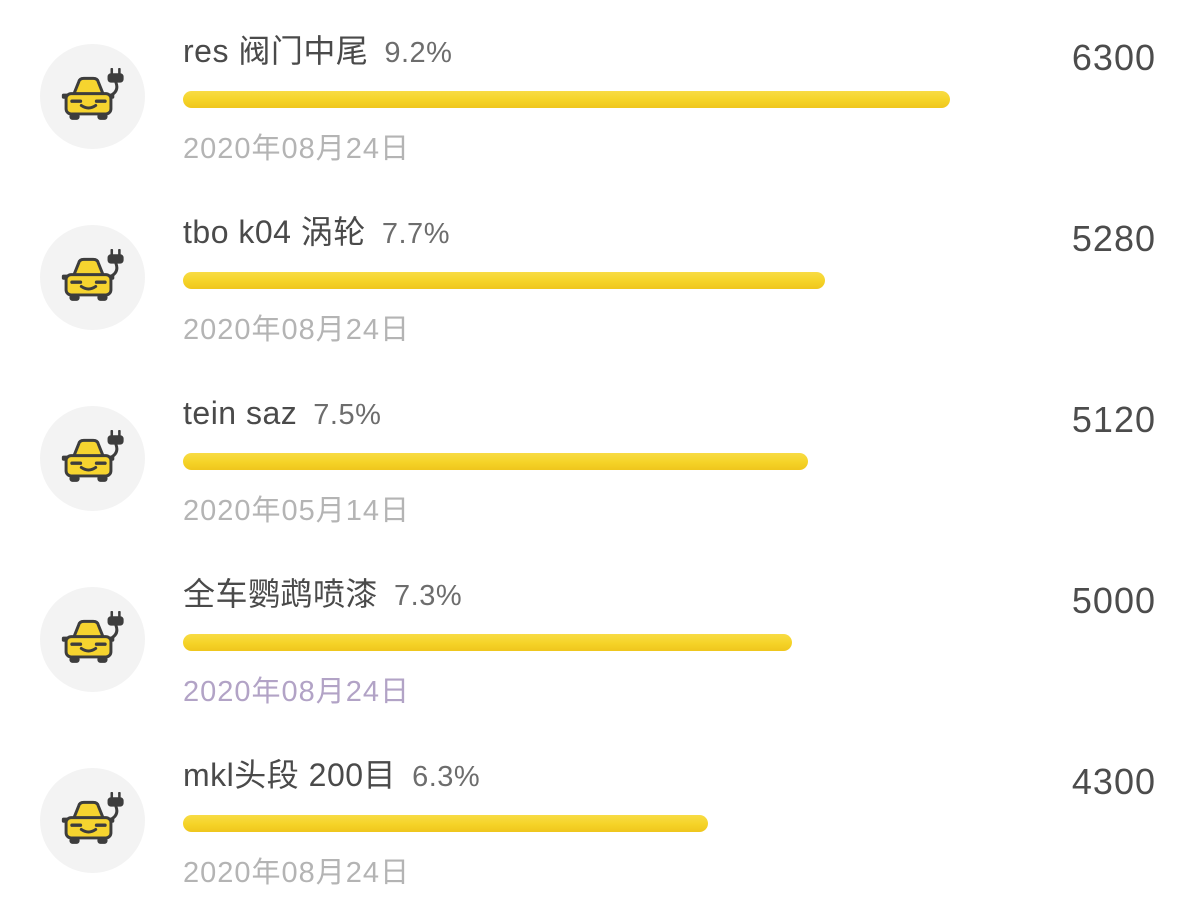 Image resolution: width=1200 pixels, height=900 pixels. What do you see at coordinates (1113, 600) in the screenshot?
I see `item-count: 5000` at bounding box center [1113, 600].